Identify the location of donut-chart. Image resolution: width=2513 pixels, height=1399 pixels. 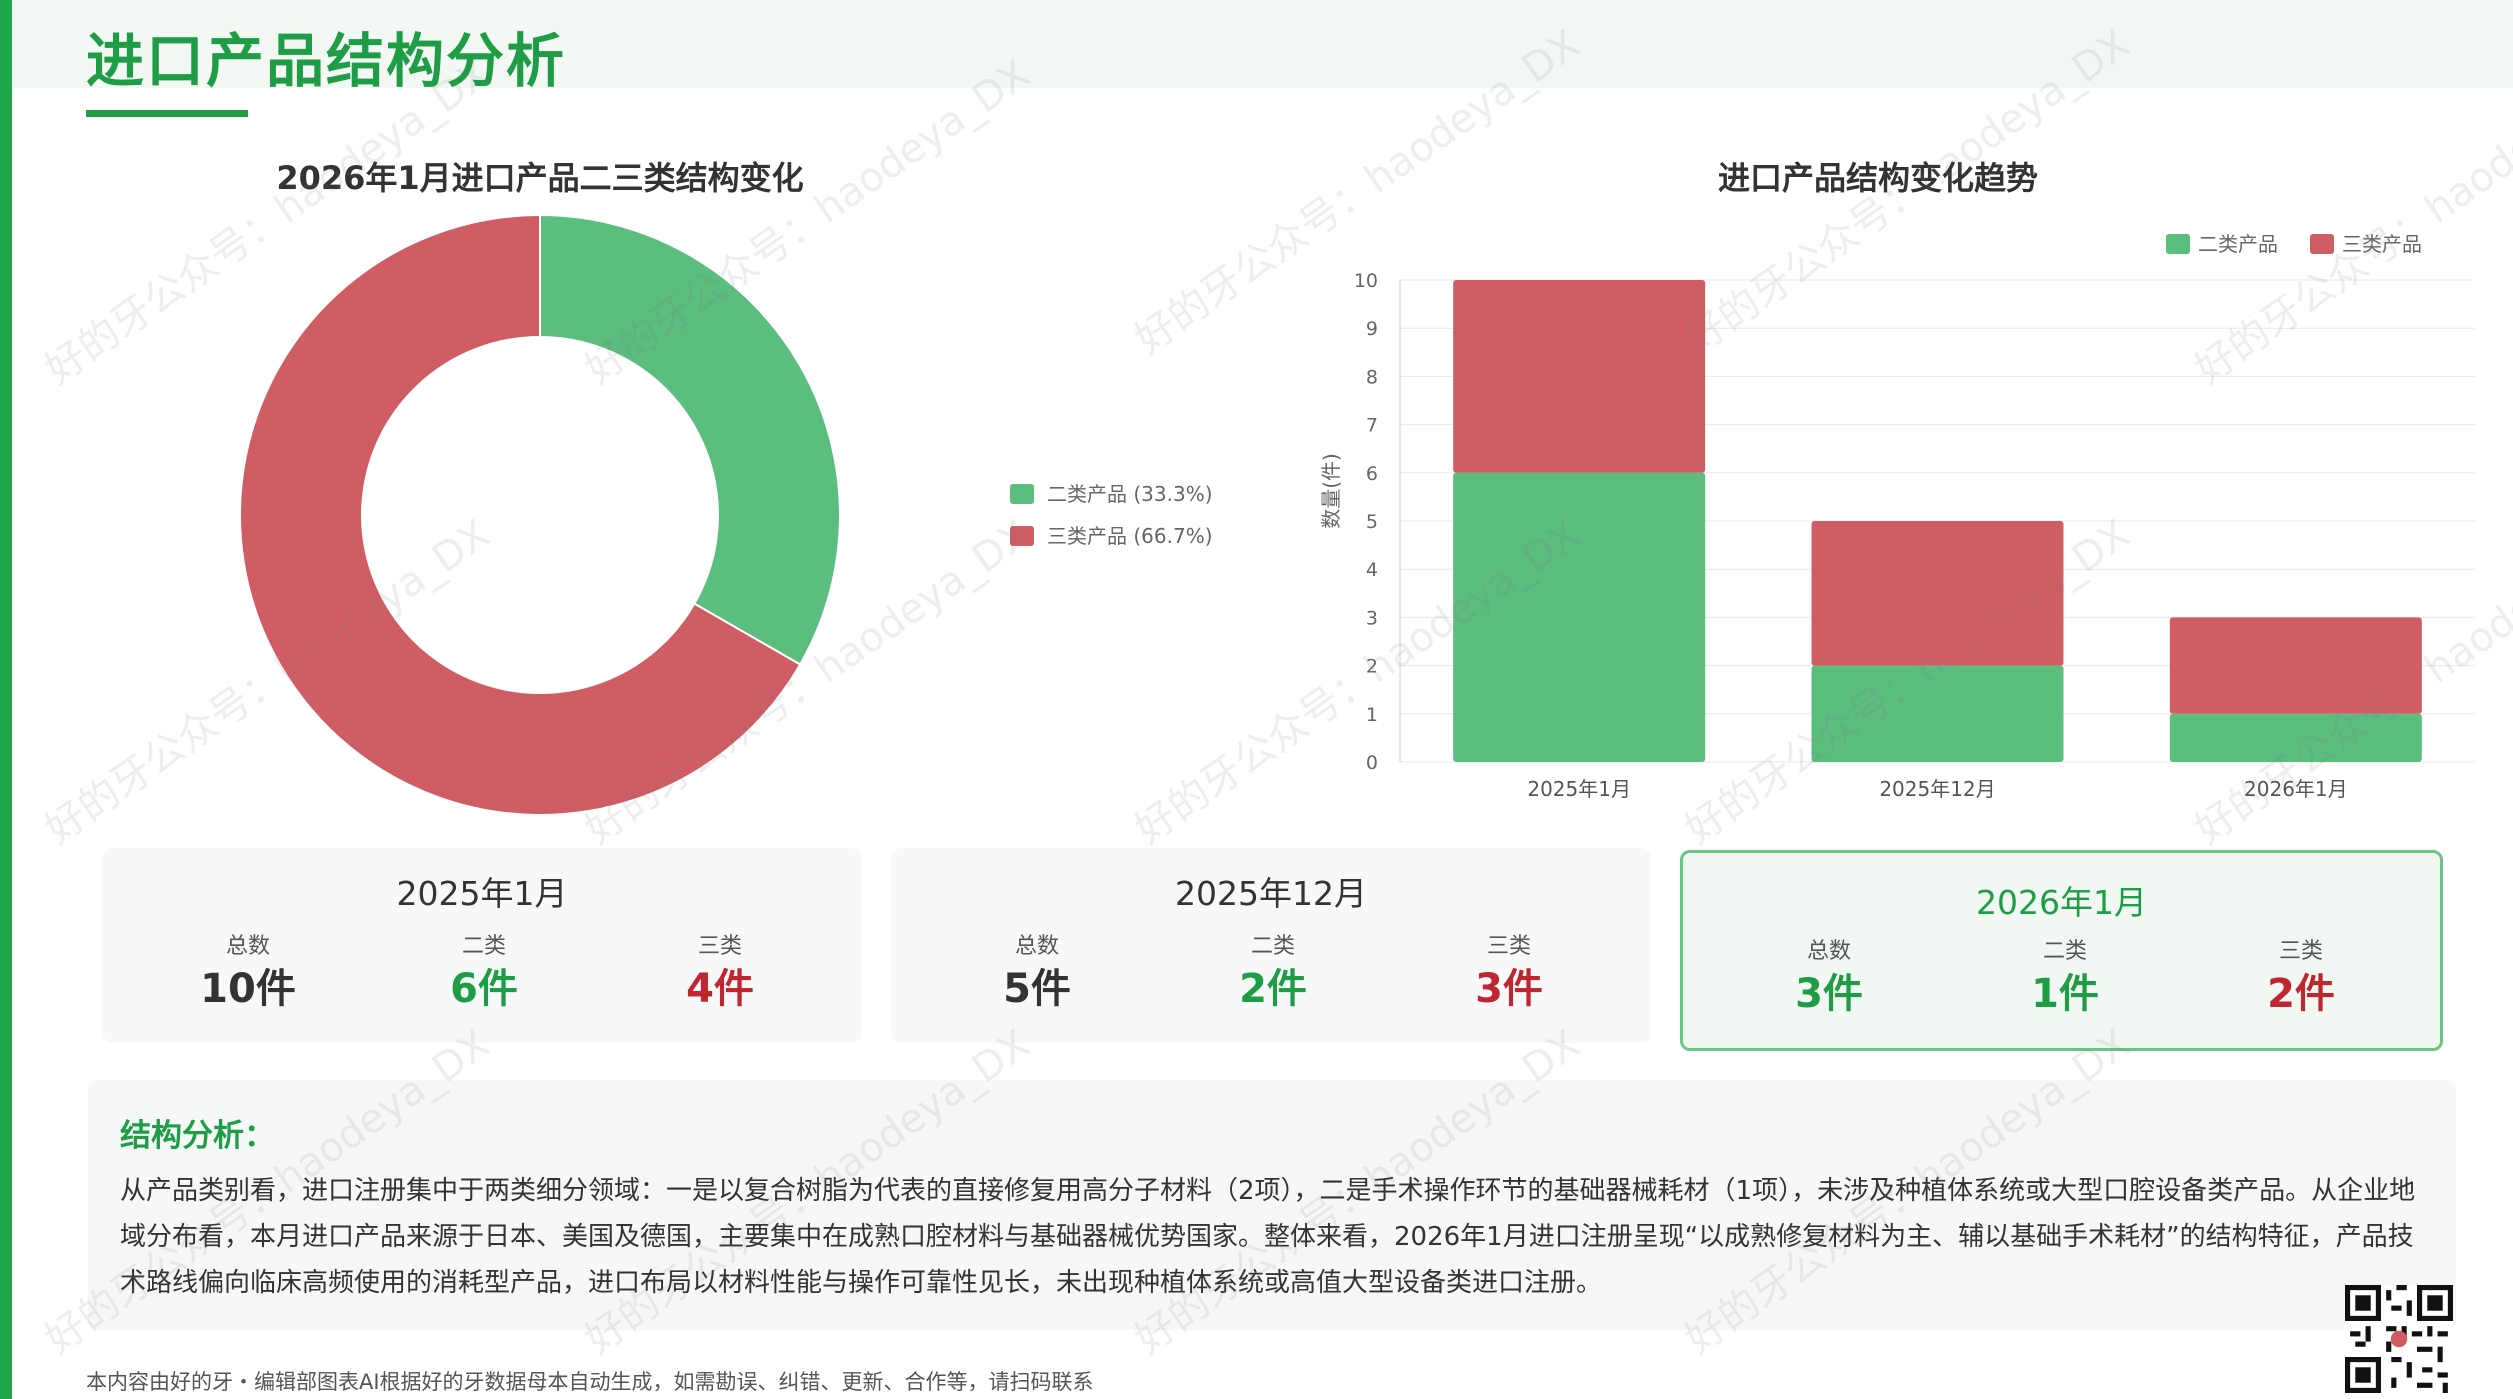
(540, 514).